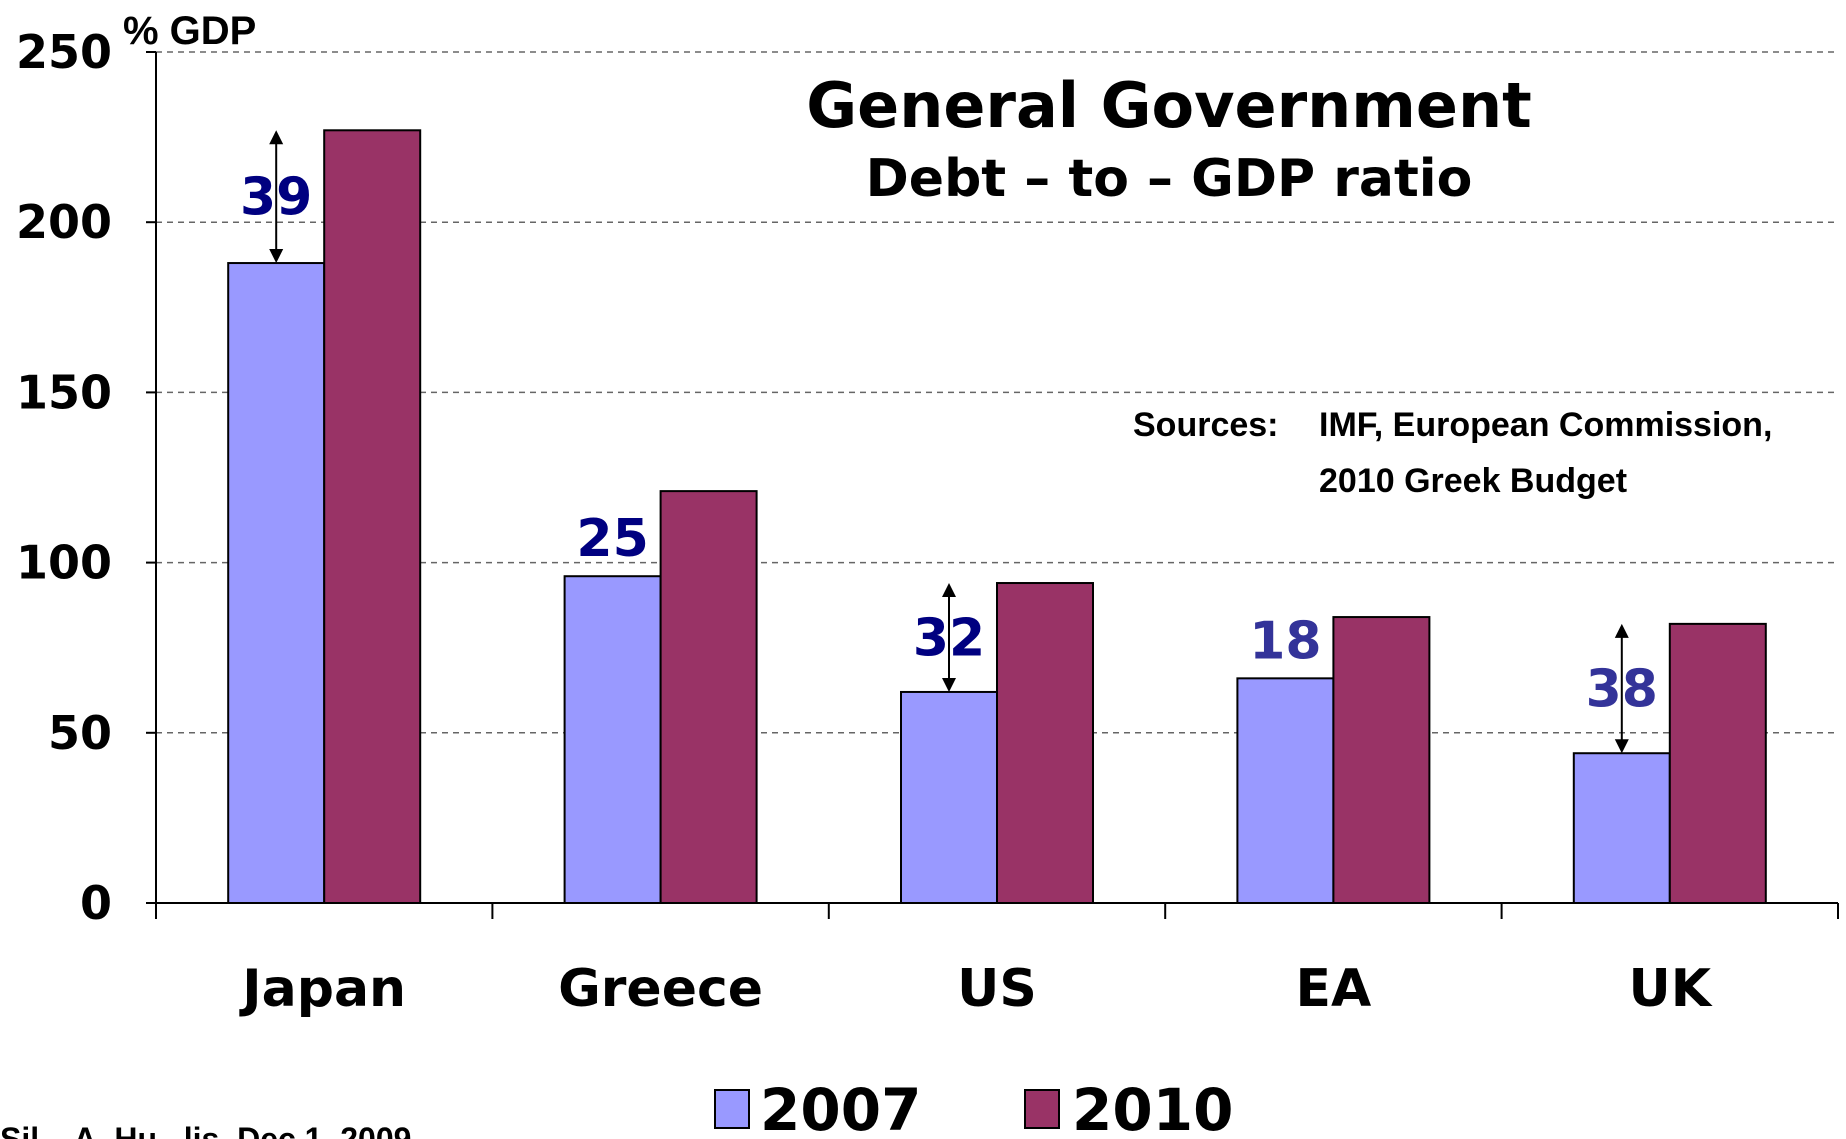  What do you see at coordinates (660, 989) in the screenshot?
I see `x-category-label: Greece` at bounding box center [660, 989].